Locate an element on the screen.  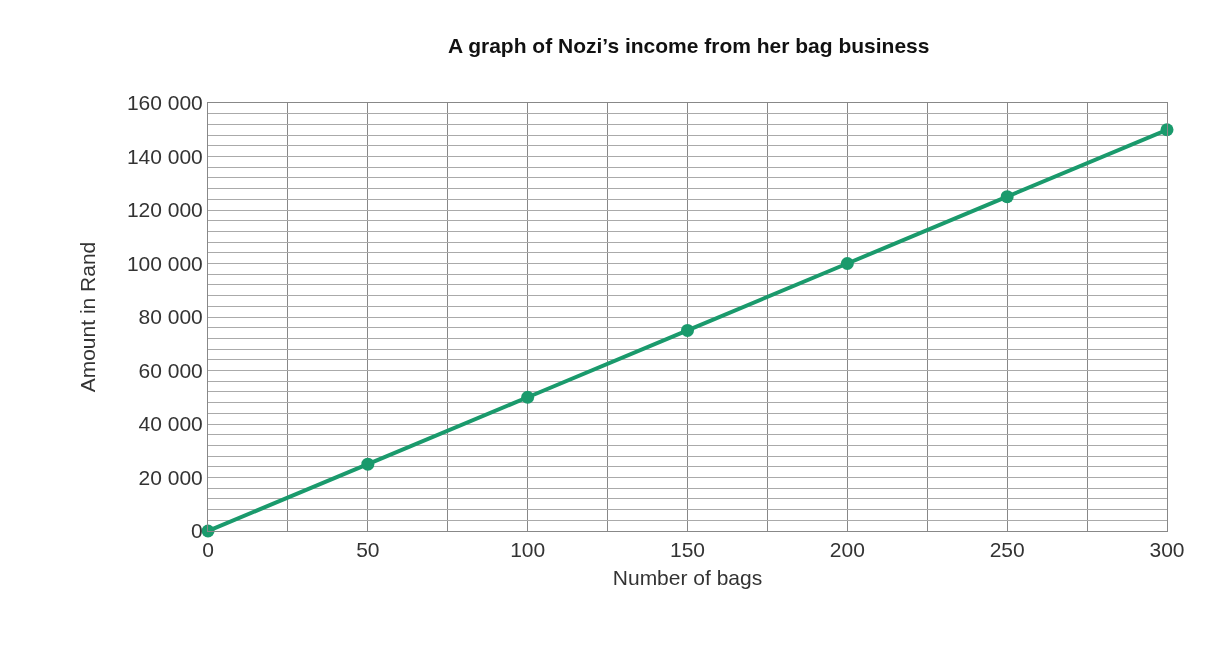
x-tick-label: 300 is located at coordinates (1167, 550).